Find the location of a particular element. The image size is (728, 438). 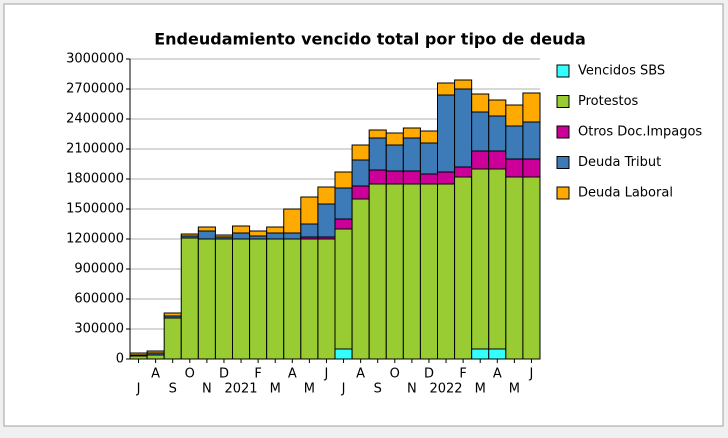

y-tick-label: 600000 is located at coordinates (99, 299).